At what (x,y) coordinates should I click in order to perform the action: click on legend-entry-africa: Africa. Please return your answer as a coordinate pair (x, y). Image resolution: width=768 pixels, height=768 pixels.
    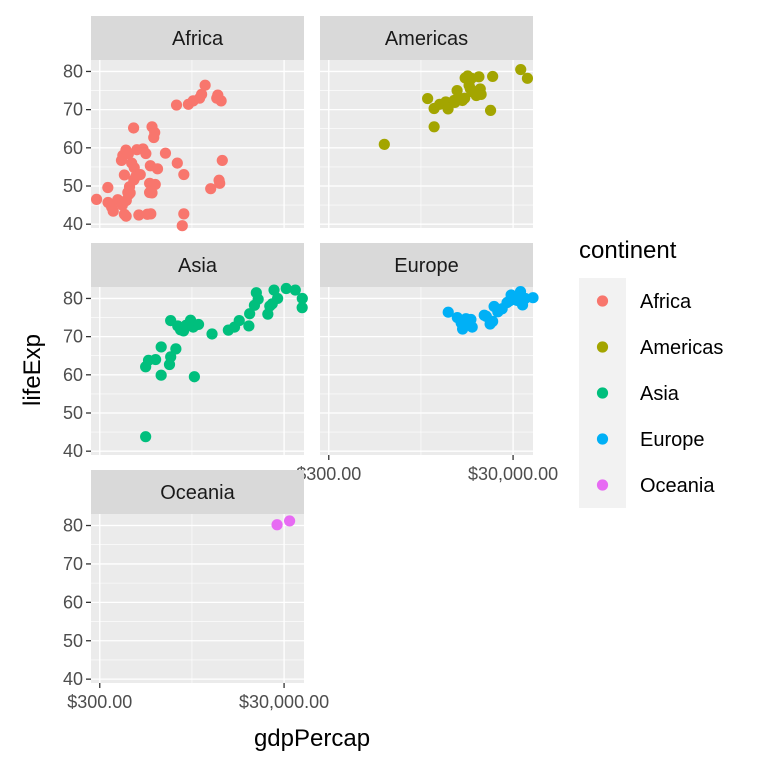
    Looking at the image, I should click on (644, 302).